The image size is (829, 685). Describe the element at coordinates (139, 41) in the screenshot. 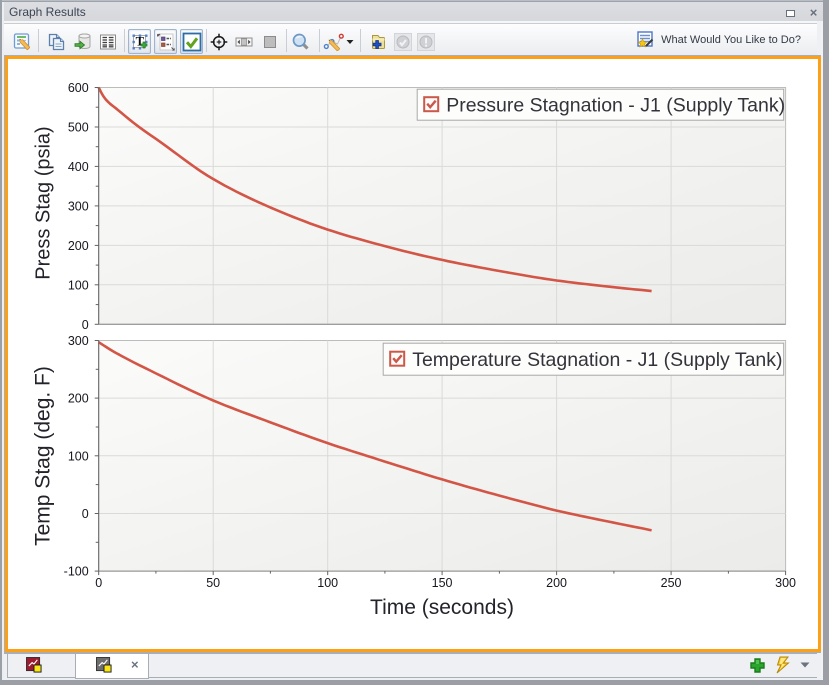

I see `svg-text: T` at that location.